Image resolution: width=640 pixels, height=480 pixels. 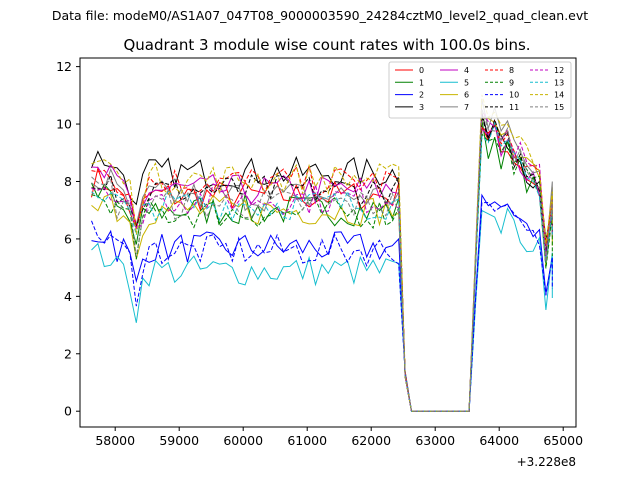 What do you see at coordinates (559, 82) in the screenshot?
I see `legend-label-13: 13` at bounding box center [559, 82].